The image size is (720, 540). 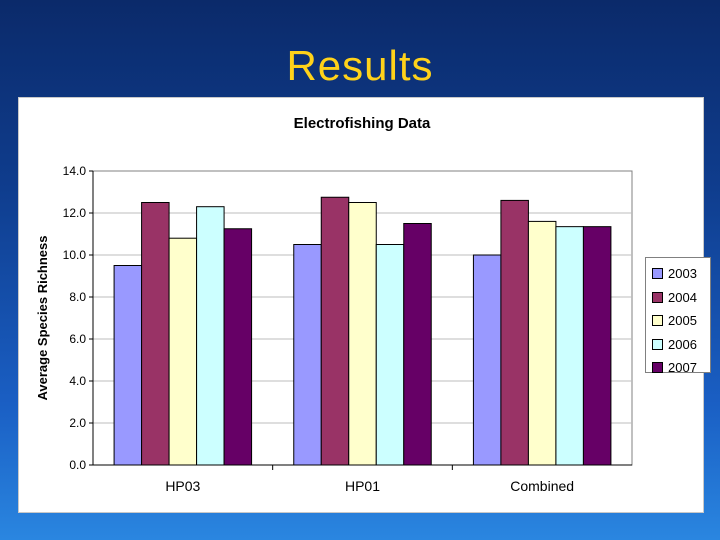 I want to click on bar-hp03-2005, so click(x=183, y=351).